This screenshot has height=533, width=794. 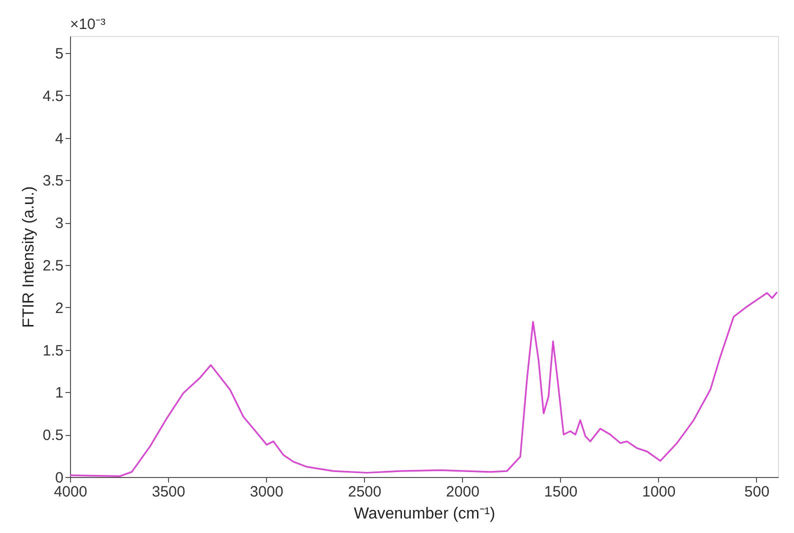 I want to click on y-tick-label: 5, so click(x=59, y=53).